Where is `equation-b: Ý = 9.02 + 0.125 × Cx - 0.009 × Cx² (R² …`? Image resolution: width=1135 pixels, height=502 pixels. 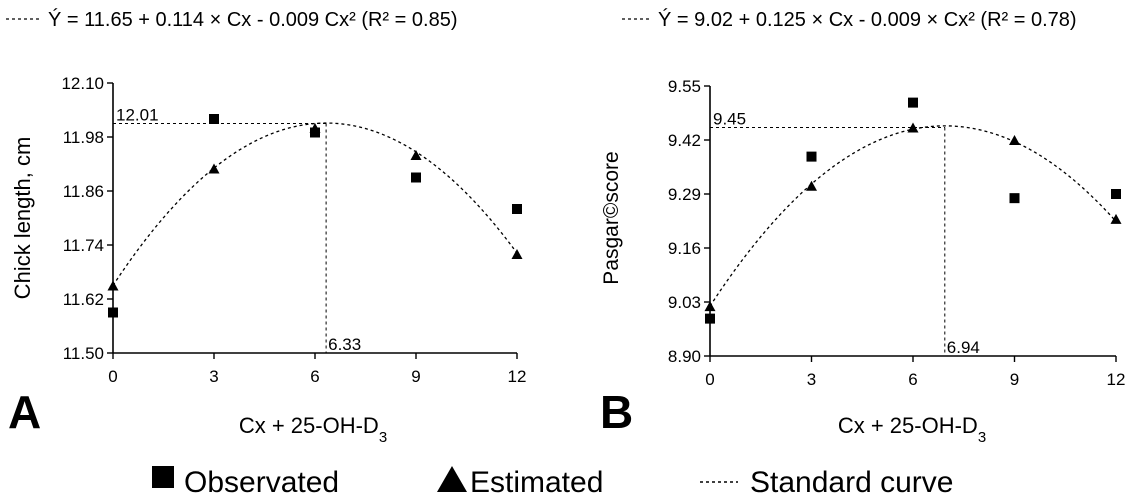 equation-b: Ý = 9.02 + 0.125 × Cx - 0.009 × Cx² (R² … is located at coordinates (867, 19).